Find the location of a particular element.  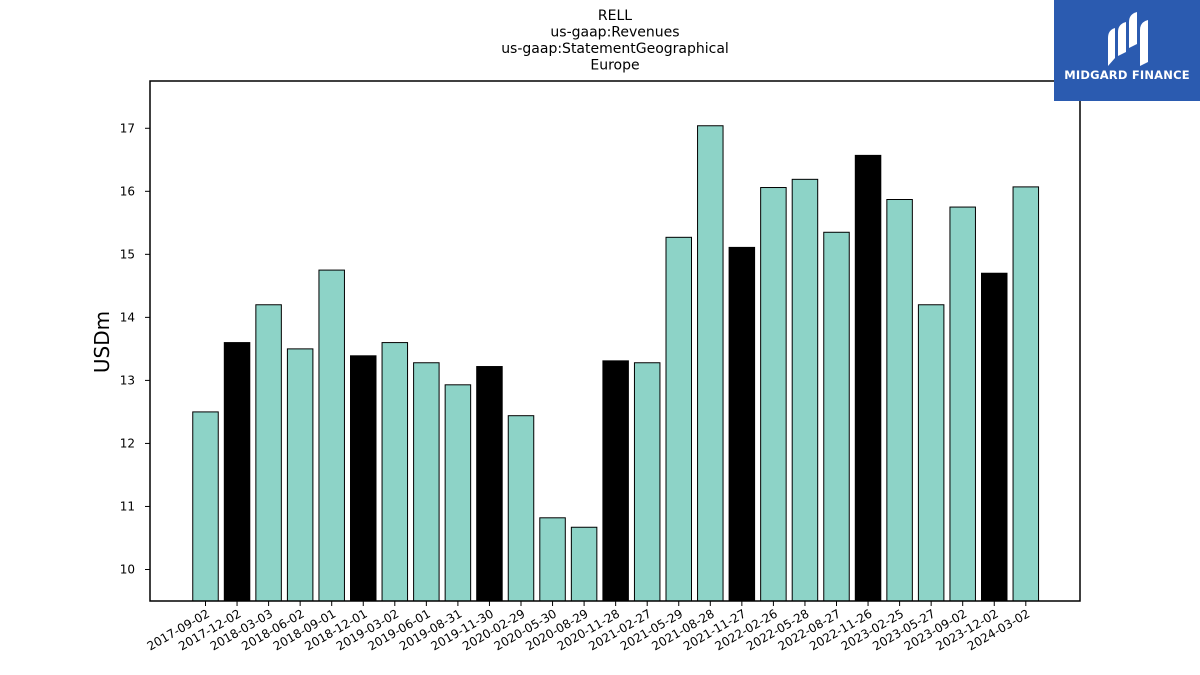

y-tick-label: 15 is located at coordinates (127, 254).